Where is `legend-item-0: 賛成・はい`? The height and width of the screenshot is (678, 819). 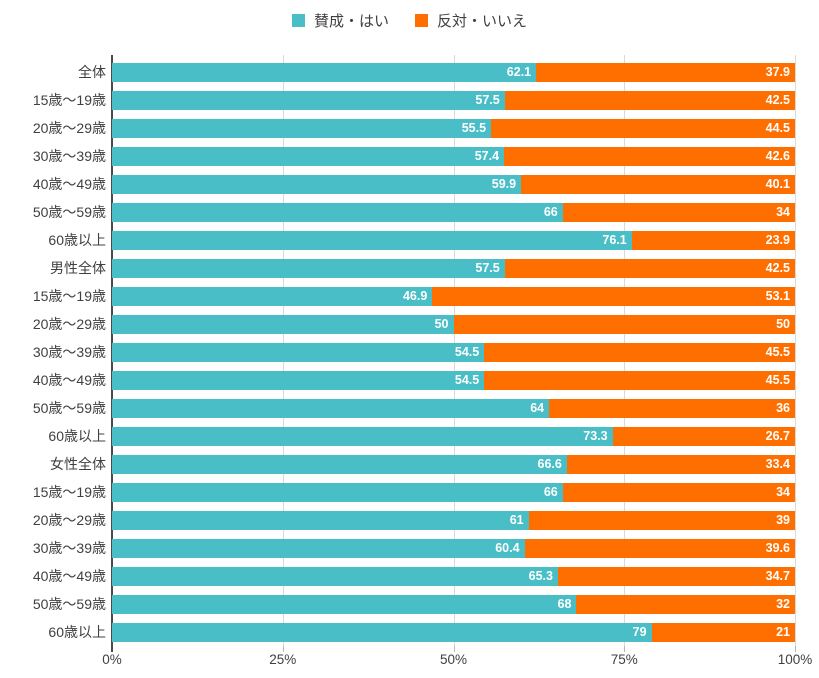
legend-item-0: 賛成・はい is located at coordinates (340, 20).